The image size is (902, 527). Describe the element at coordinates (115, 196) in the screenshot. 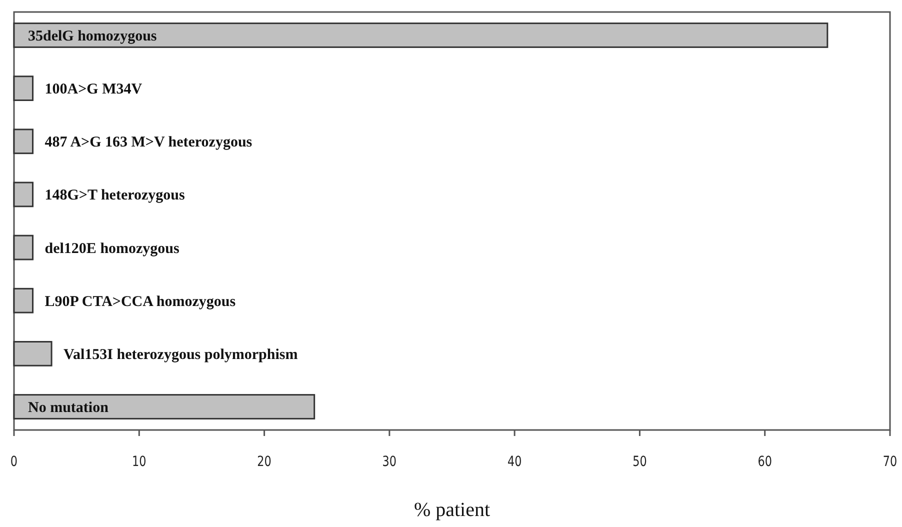

I see `y-tick-label: 148G>T heterozygous` at that location.